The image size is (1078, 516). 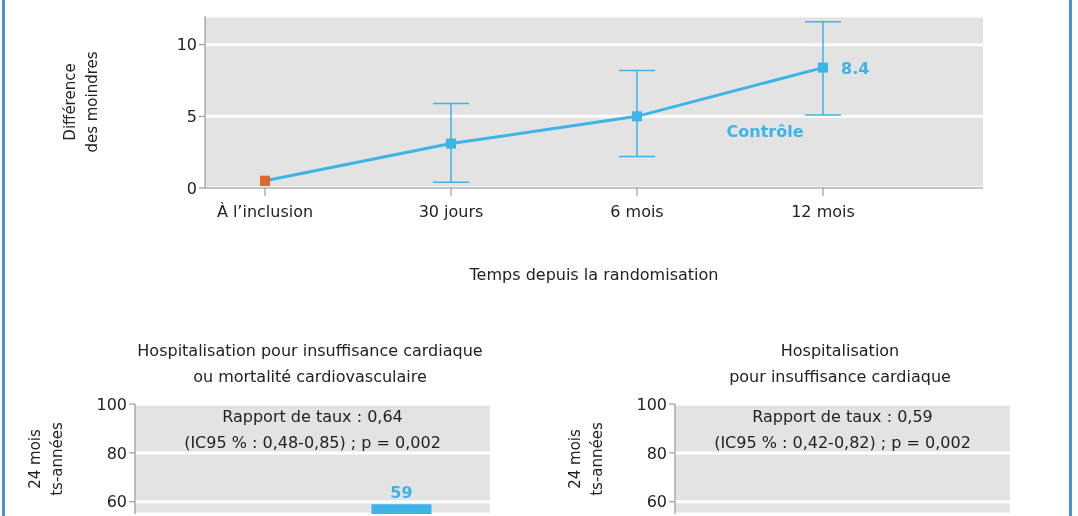 I want to click on data-label: 59, so click(x=401, y=493).